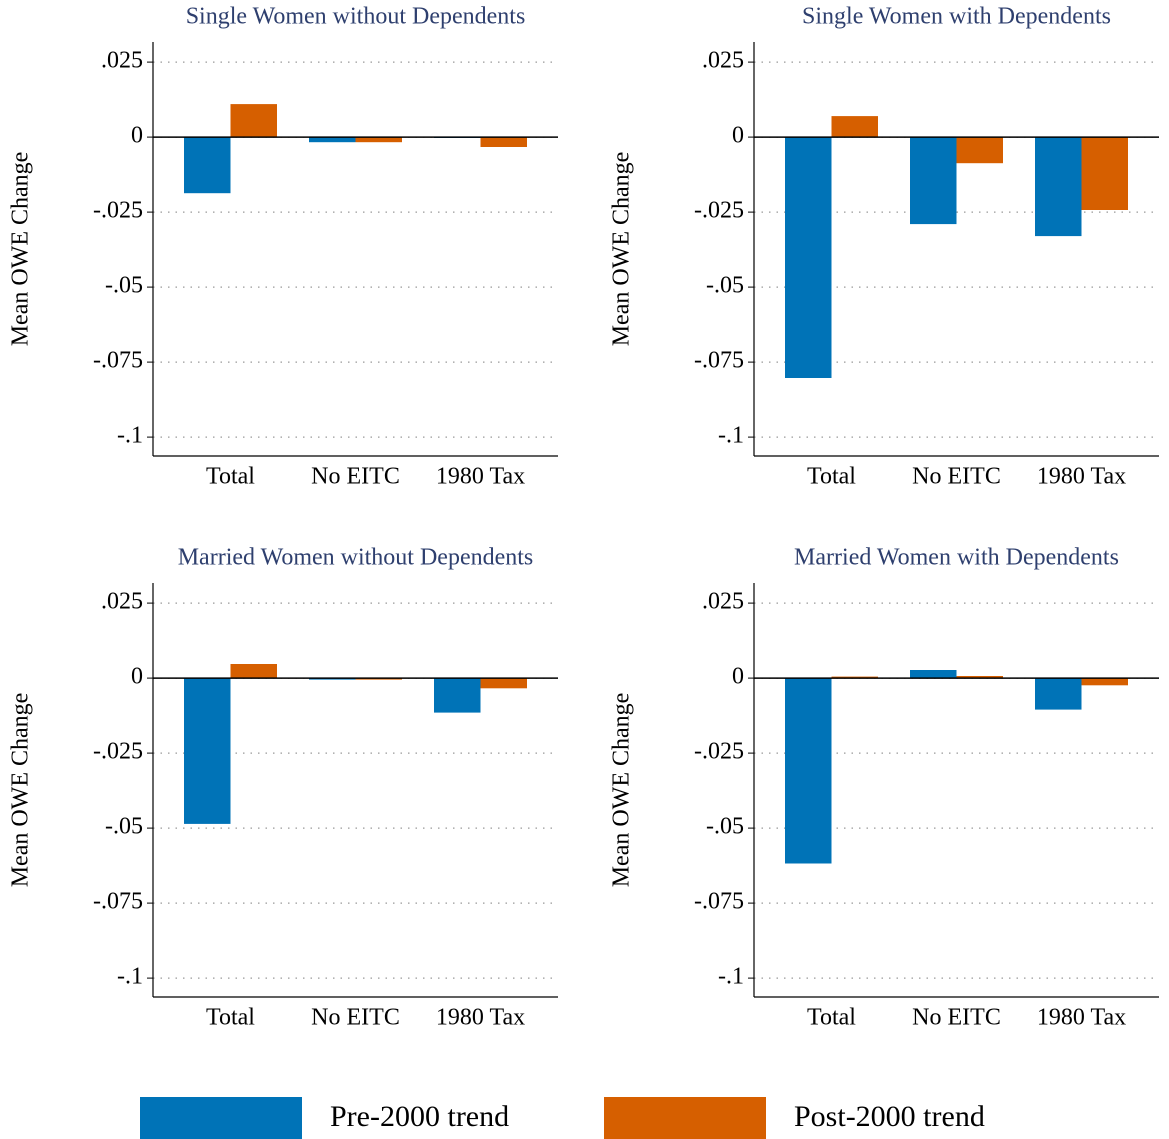  I want to click on chart-title: Married Women with Dependents, so click(956, 558).